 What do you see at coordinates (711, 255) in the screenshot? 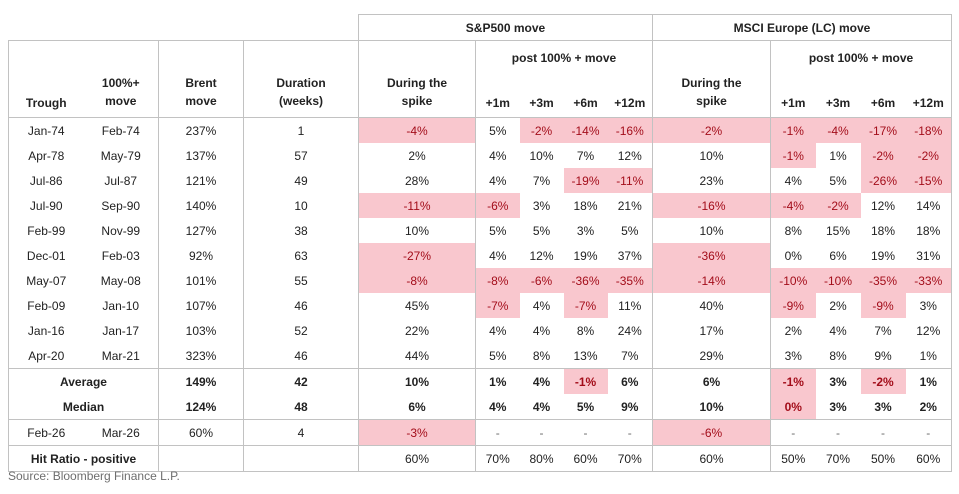
I see `msci-value-cell: -36%` at bounding box center [711, 255].